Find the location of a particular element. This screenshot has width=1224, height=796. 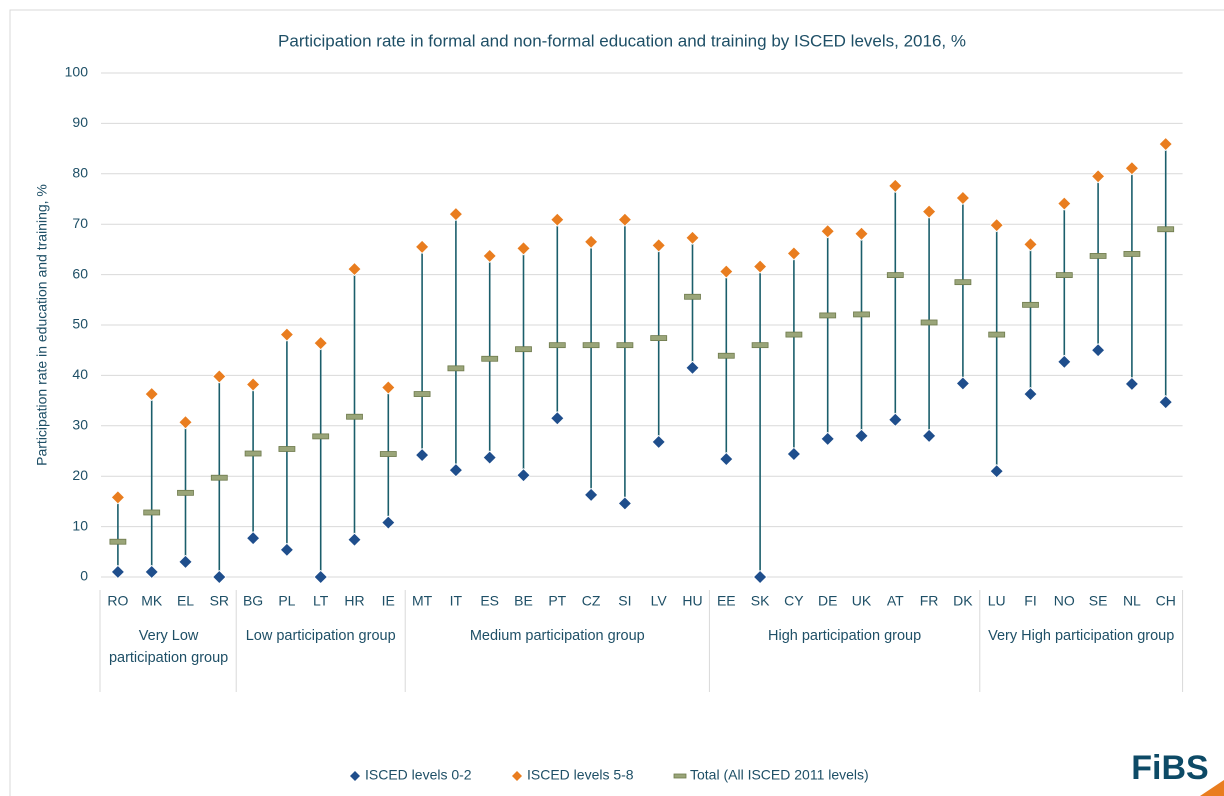

x-tick-label: CZ is located at coordinates (591, 601).